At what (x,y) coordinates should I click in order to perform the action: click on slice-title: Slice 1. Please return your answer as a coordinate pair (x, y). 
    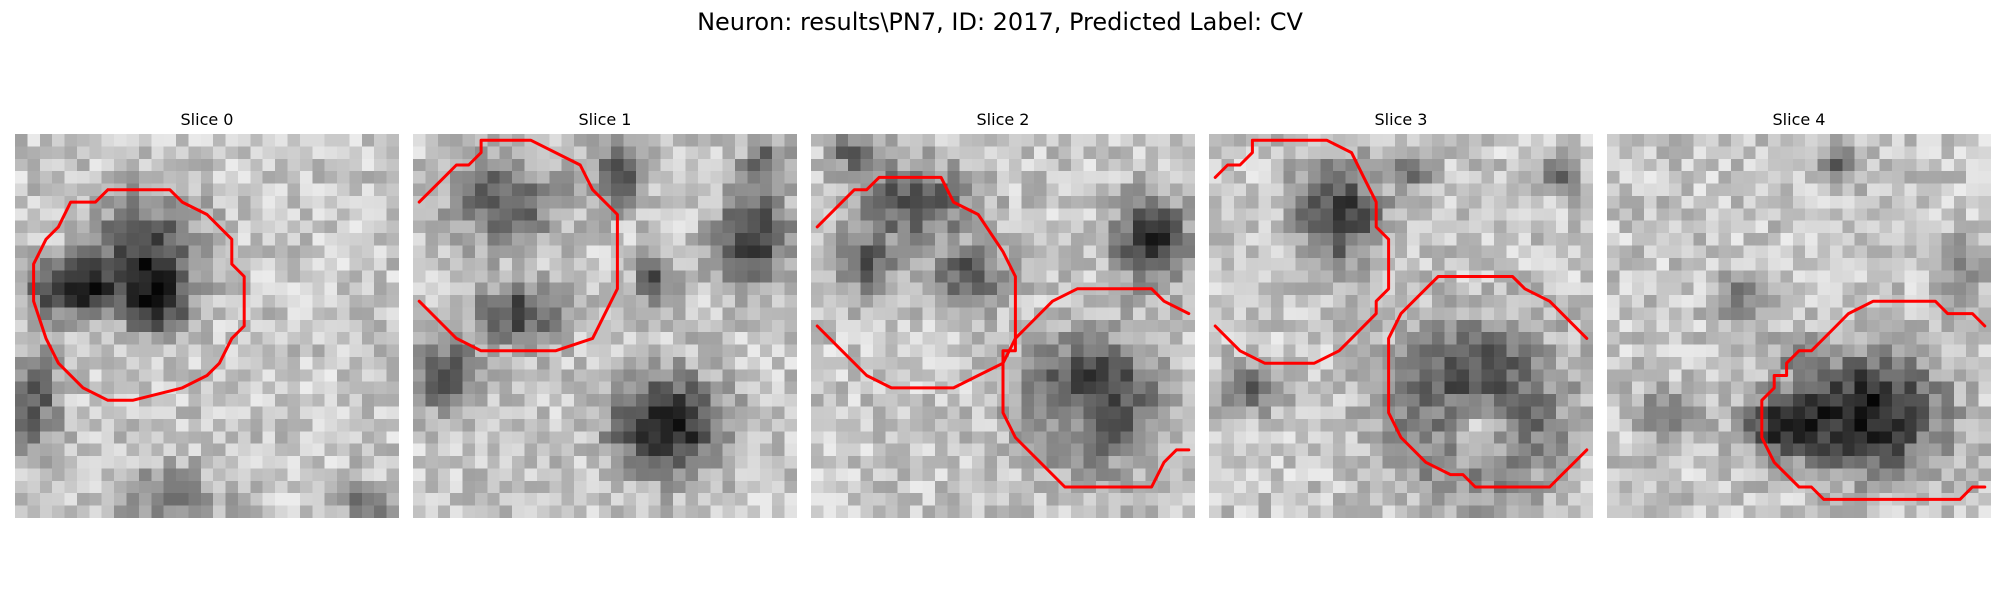
    Looking at the image, I should click on (605, 119).